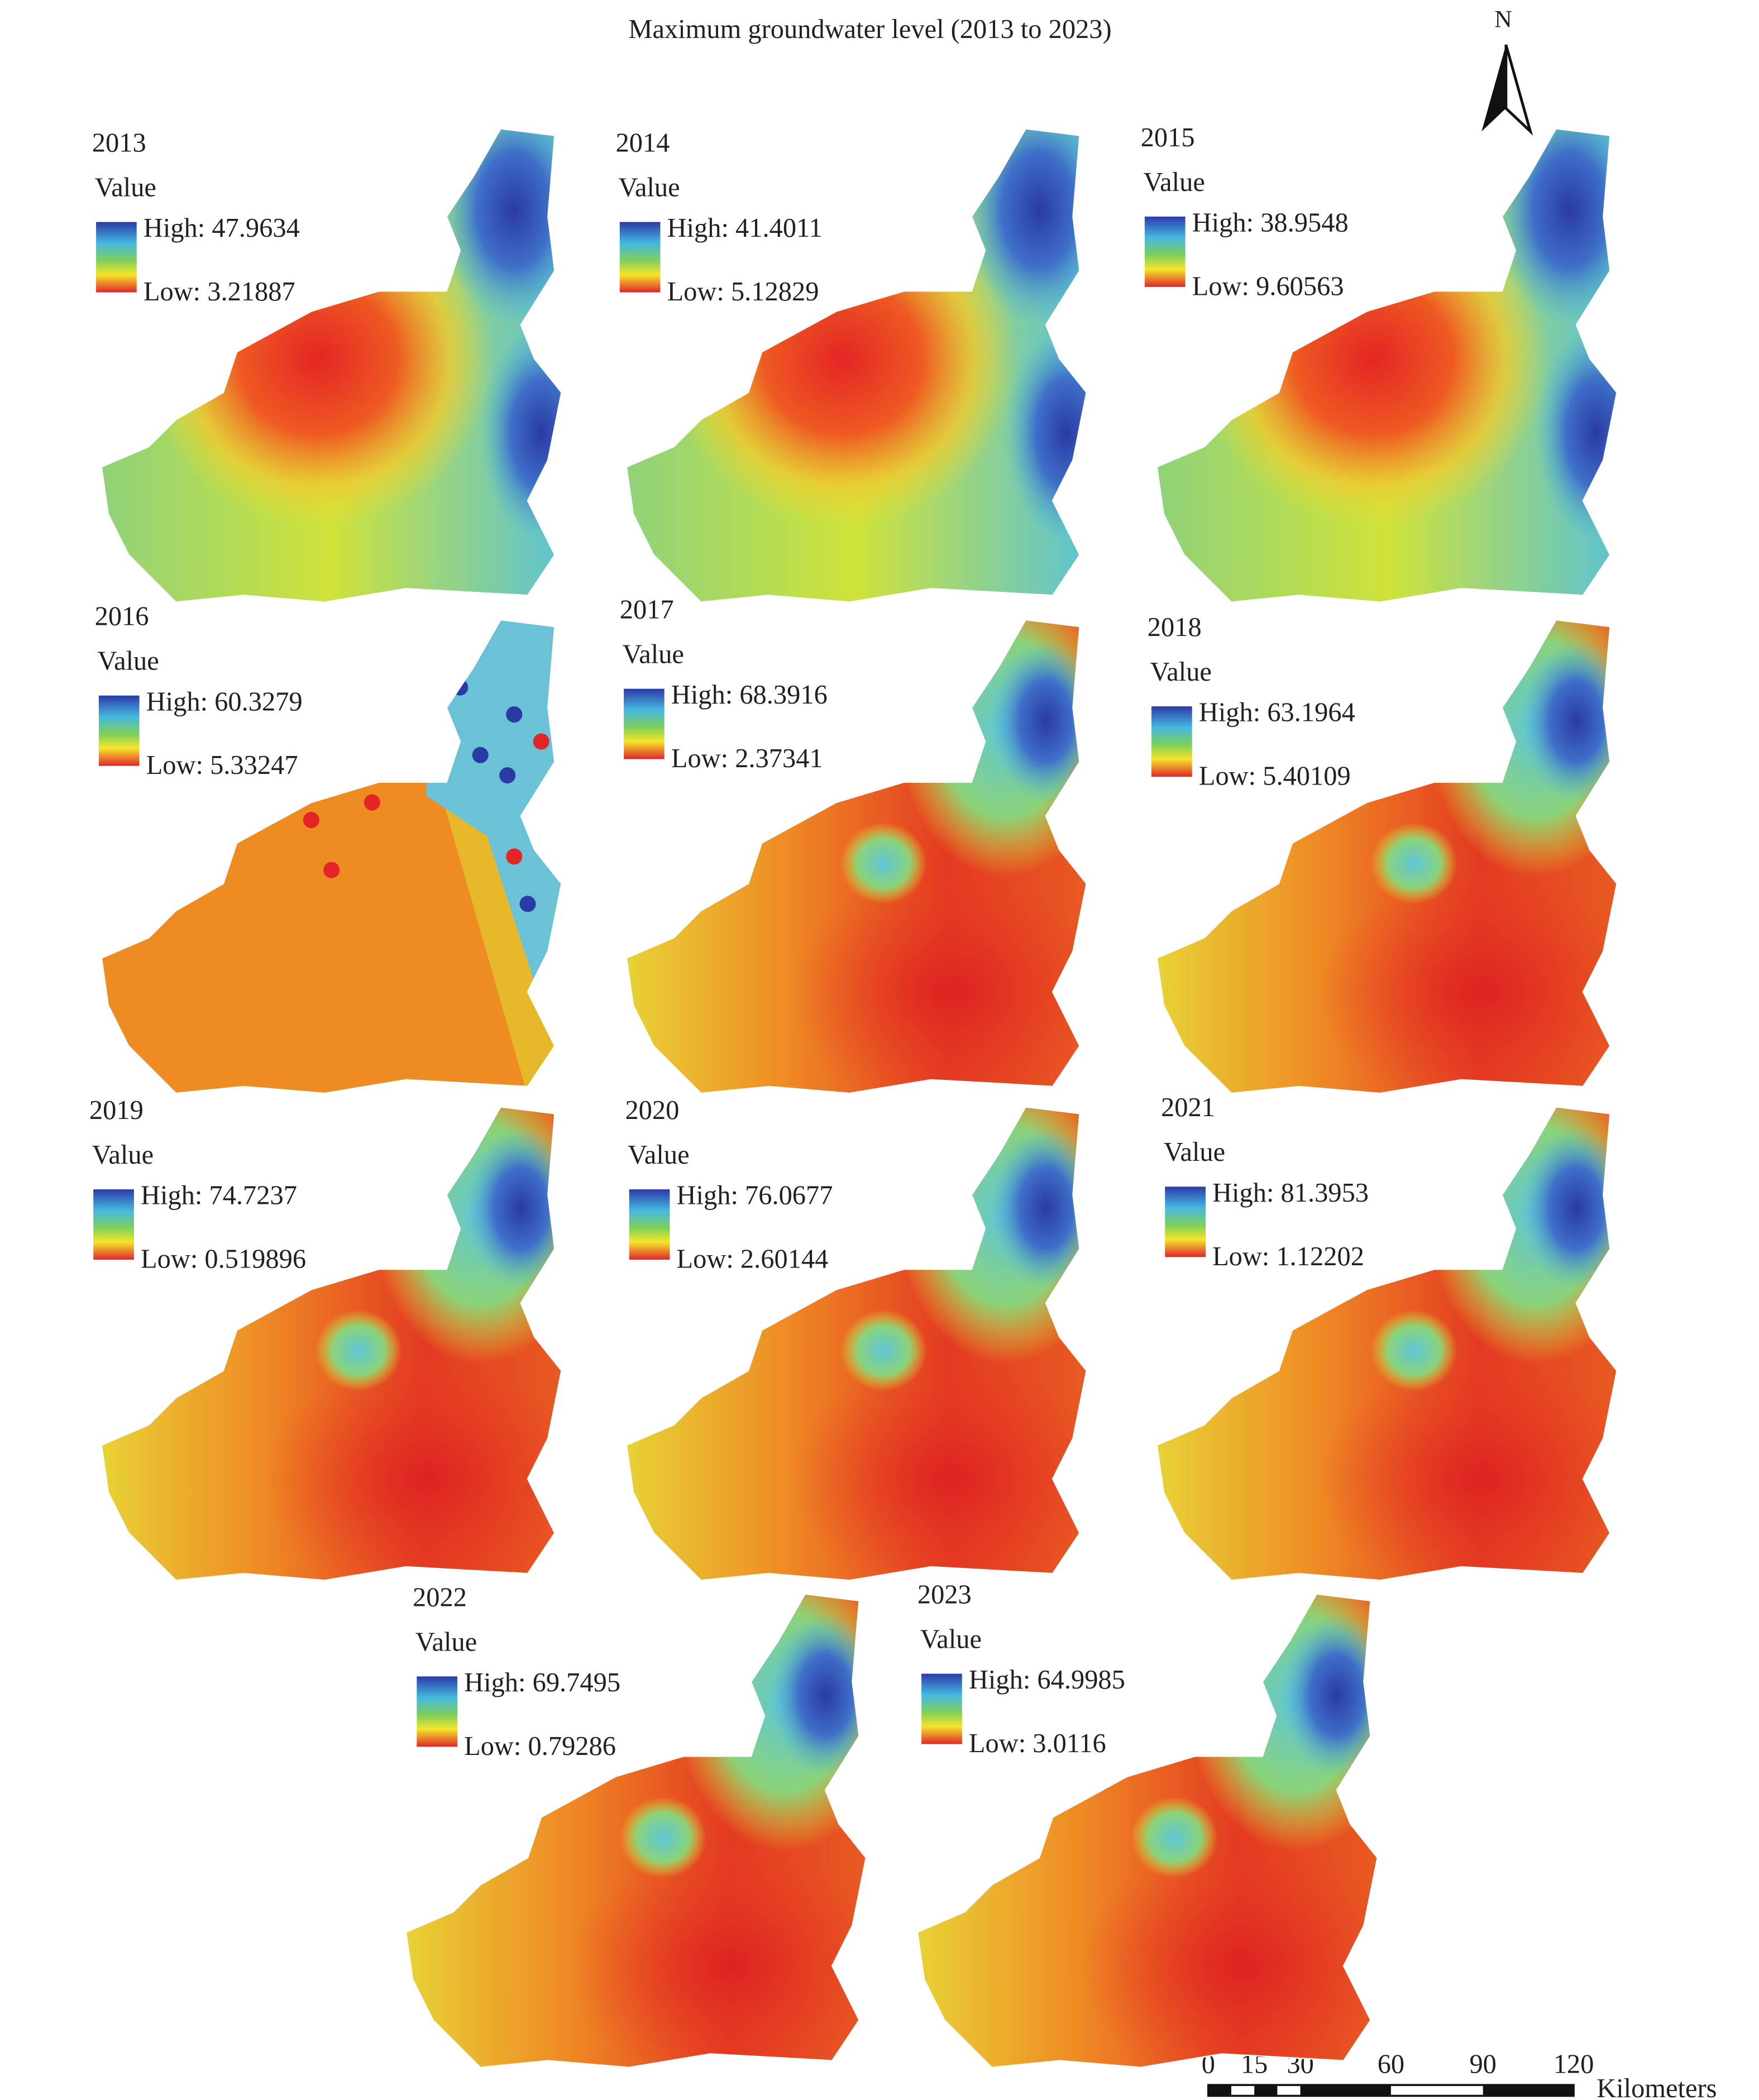 The height and width of the screenshot is (2100, 1759). I want to click on legend-low: Low: 2.60144, so click(753, 1259).